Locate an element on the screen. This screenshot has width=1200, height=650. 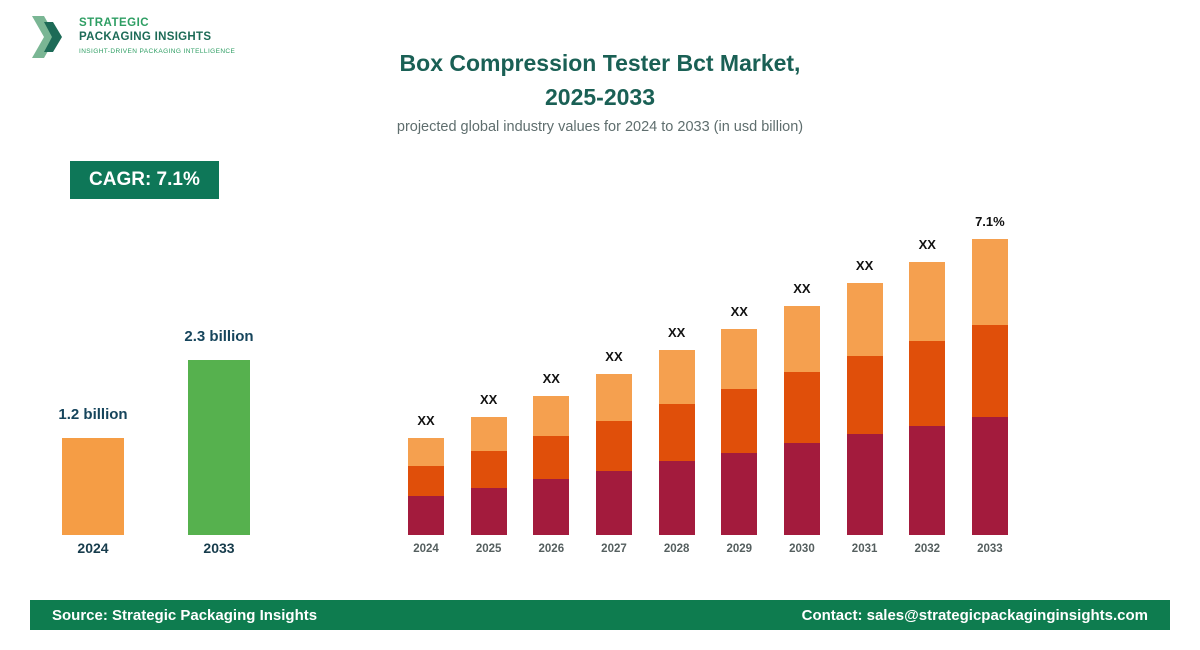
market-bar-year: 2028 is located at coordinates (676, 549).